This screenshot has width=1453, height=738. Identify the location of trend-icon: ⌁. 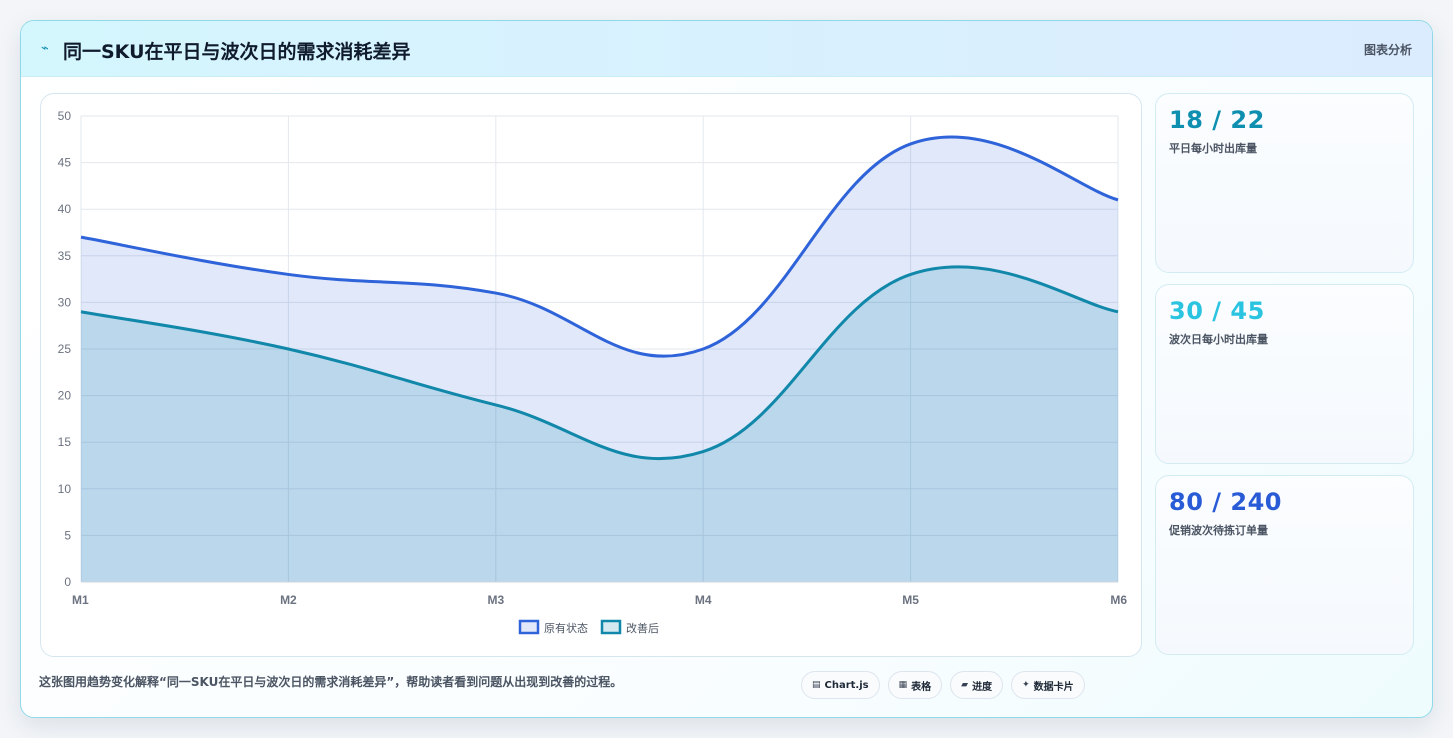
(45, 48).